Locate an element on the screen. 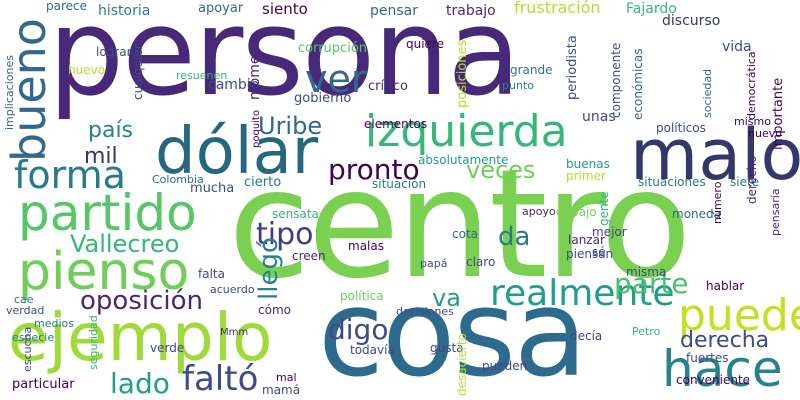 The image size is (800, 400). word-dolar: dólar is located at coordinates (237, 152).